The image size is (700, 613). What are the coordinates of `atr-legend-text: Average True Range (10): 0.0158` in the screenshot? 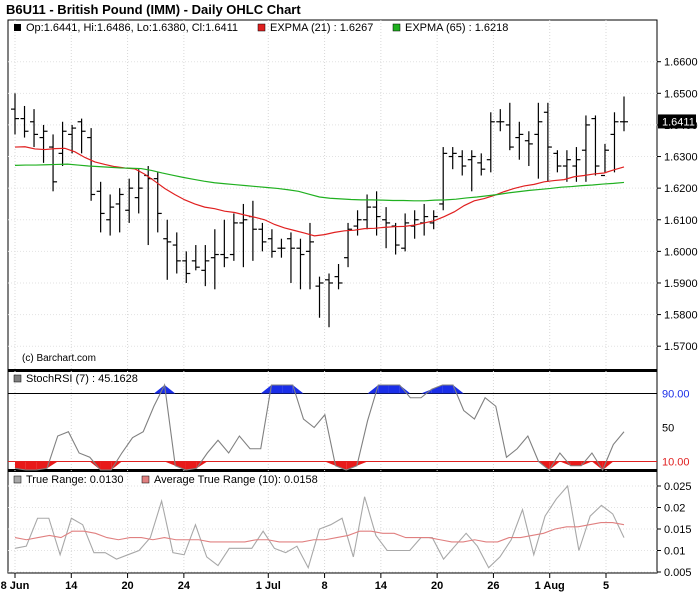 It's located at (236, 480).